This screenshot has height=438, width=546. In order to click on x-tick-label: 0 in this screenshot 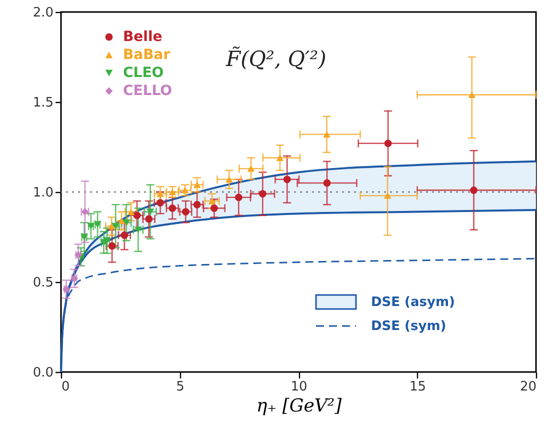, I will do `click(66, 387)`.